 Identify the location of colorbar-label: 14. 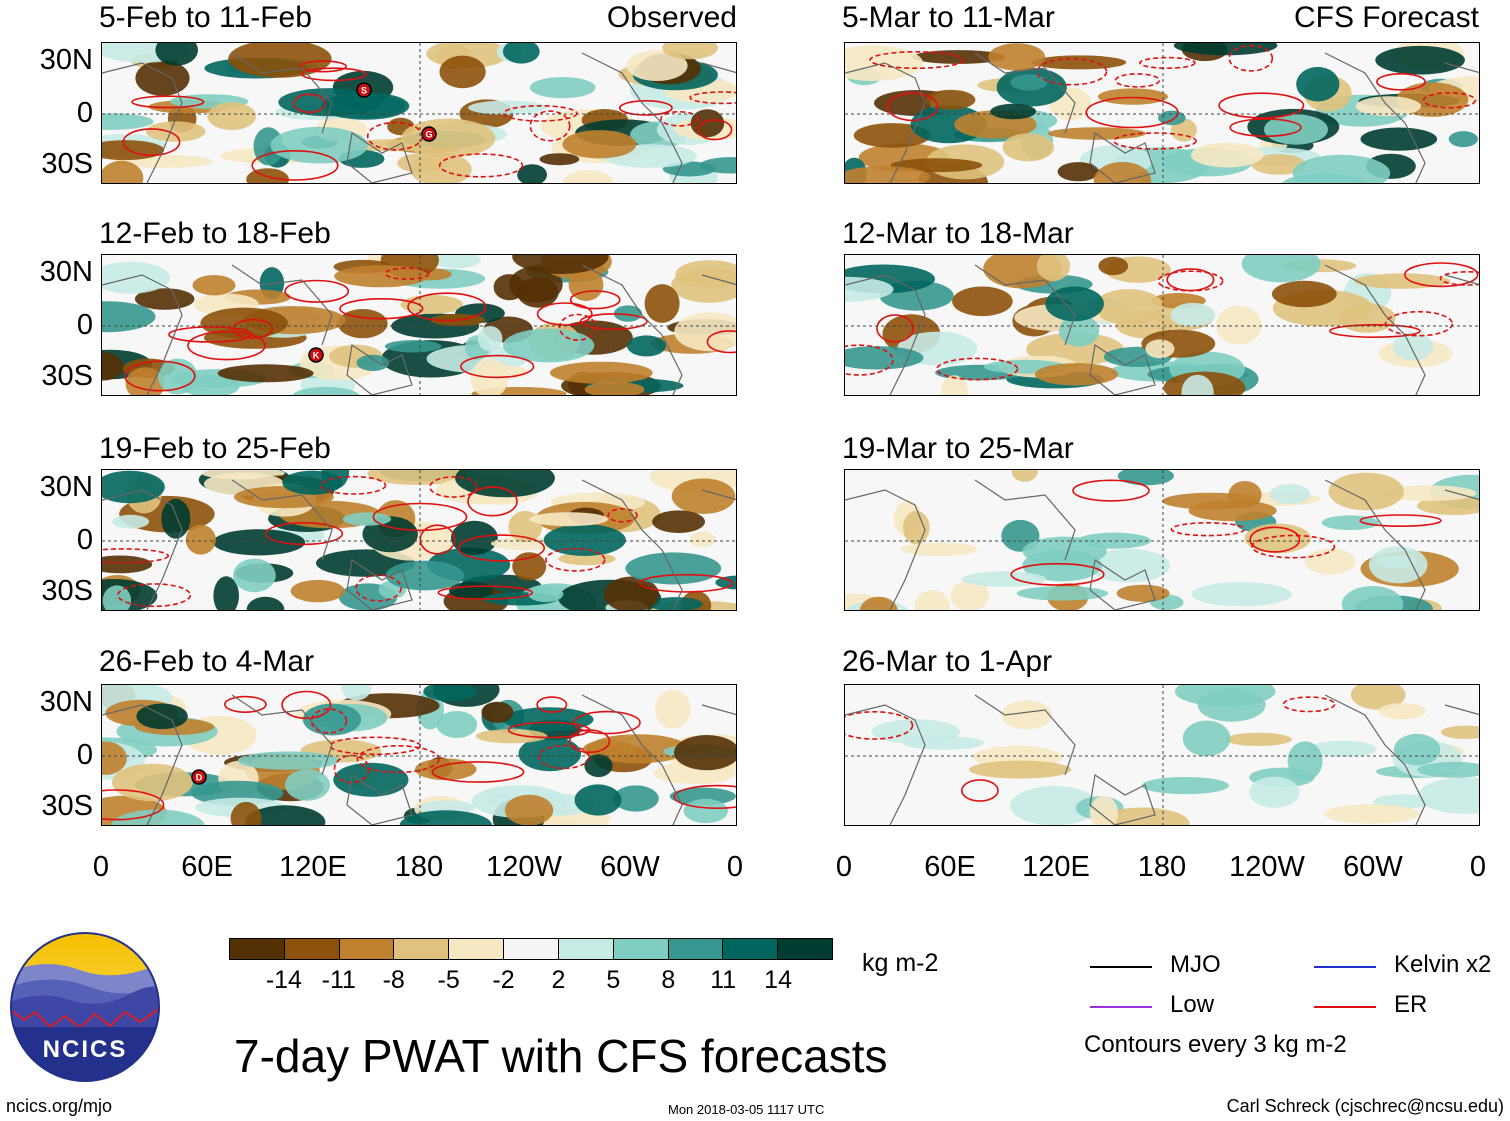
(778, 980).